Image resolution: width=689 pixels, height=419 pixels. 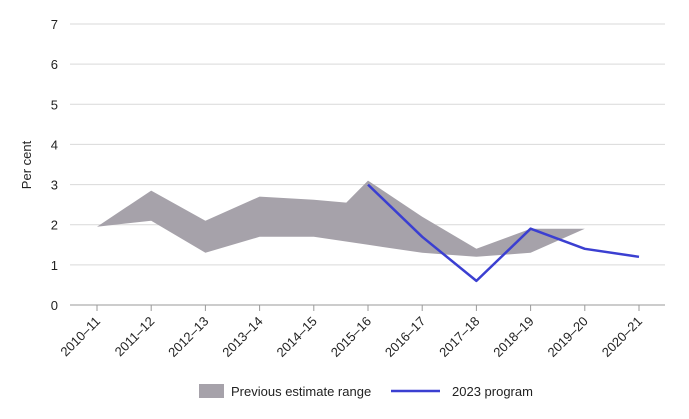 I want to click on y-axis-label: Per cent, so click(x=26, y=164).